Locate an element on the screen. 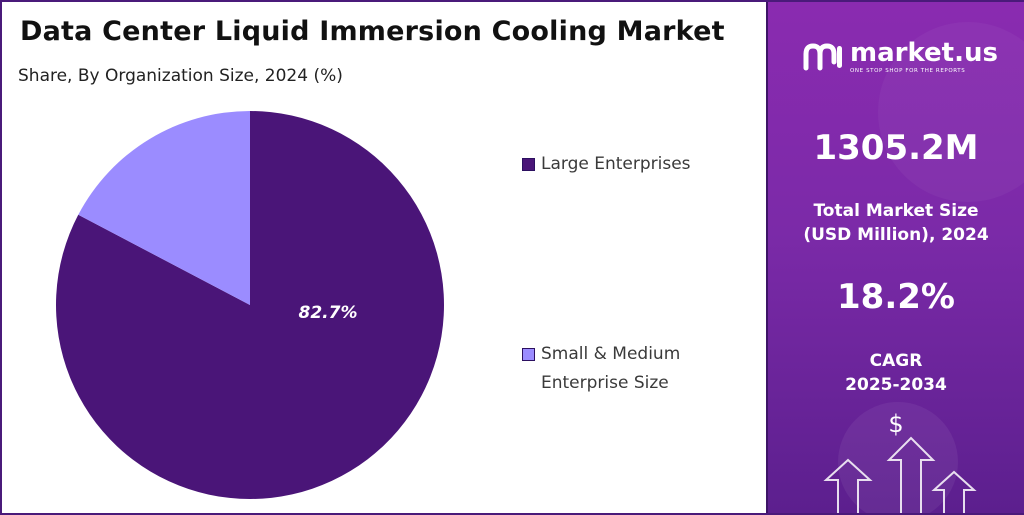  legend-label: Small & Medium is located at coordinates (611, 354).